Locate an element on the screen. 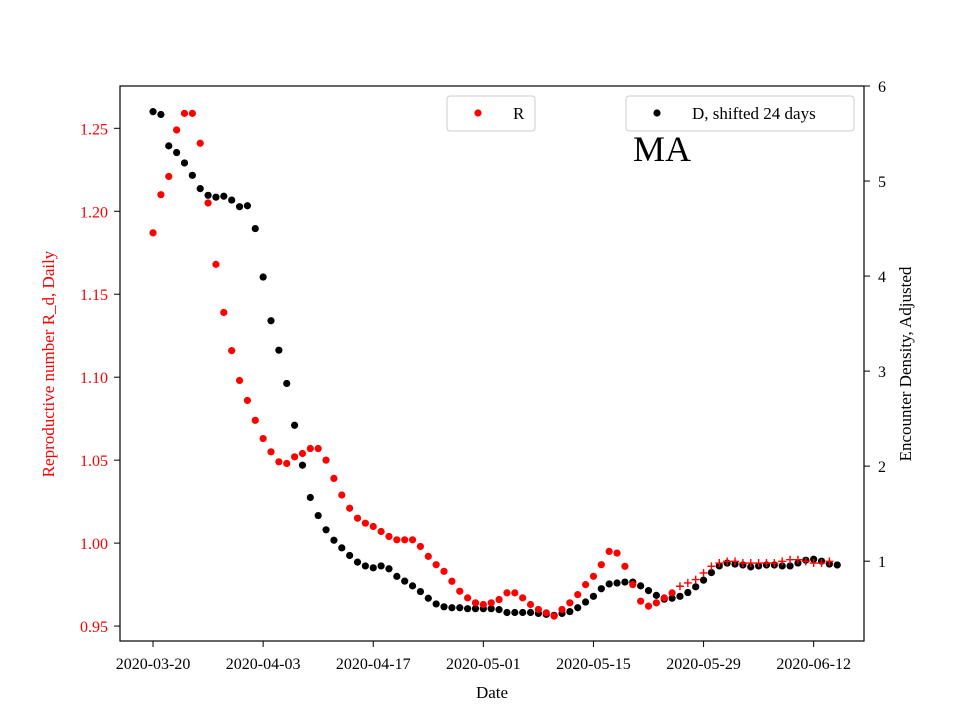  y-axis-left: 0.95 1.00 1.05 1.10 1.15 1.20 1.25 is located at coordinates (100, 378).